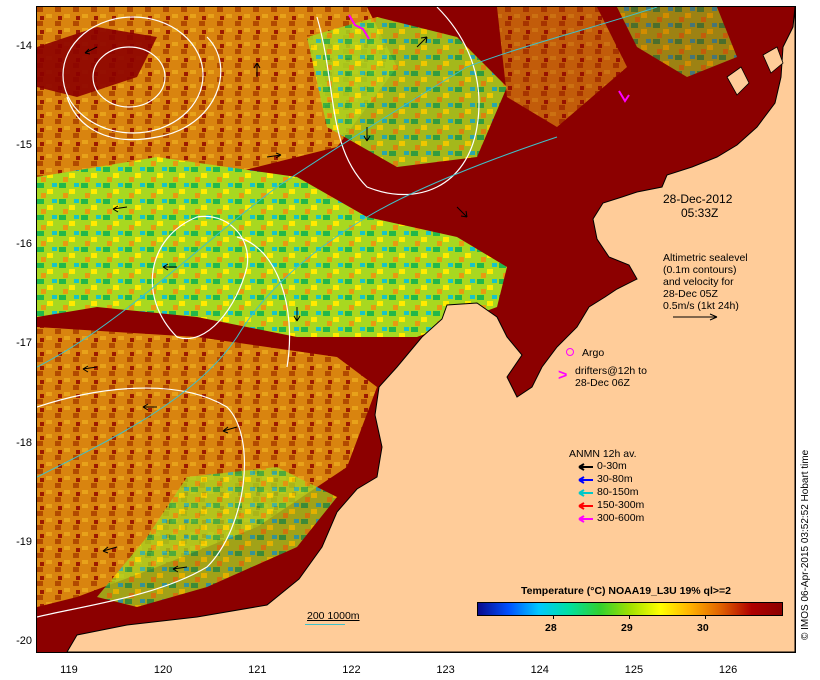  Describe the element at coordinates (695, 317) in the screenshot. I see `velocity-scale-arrow` at that location.